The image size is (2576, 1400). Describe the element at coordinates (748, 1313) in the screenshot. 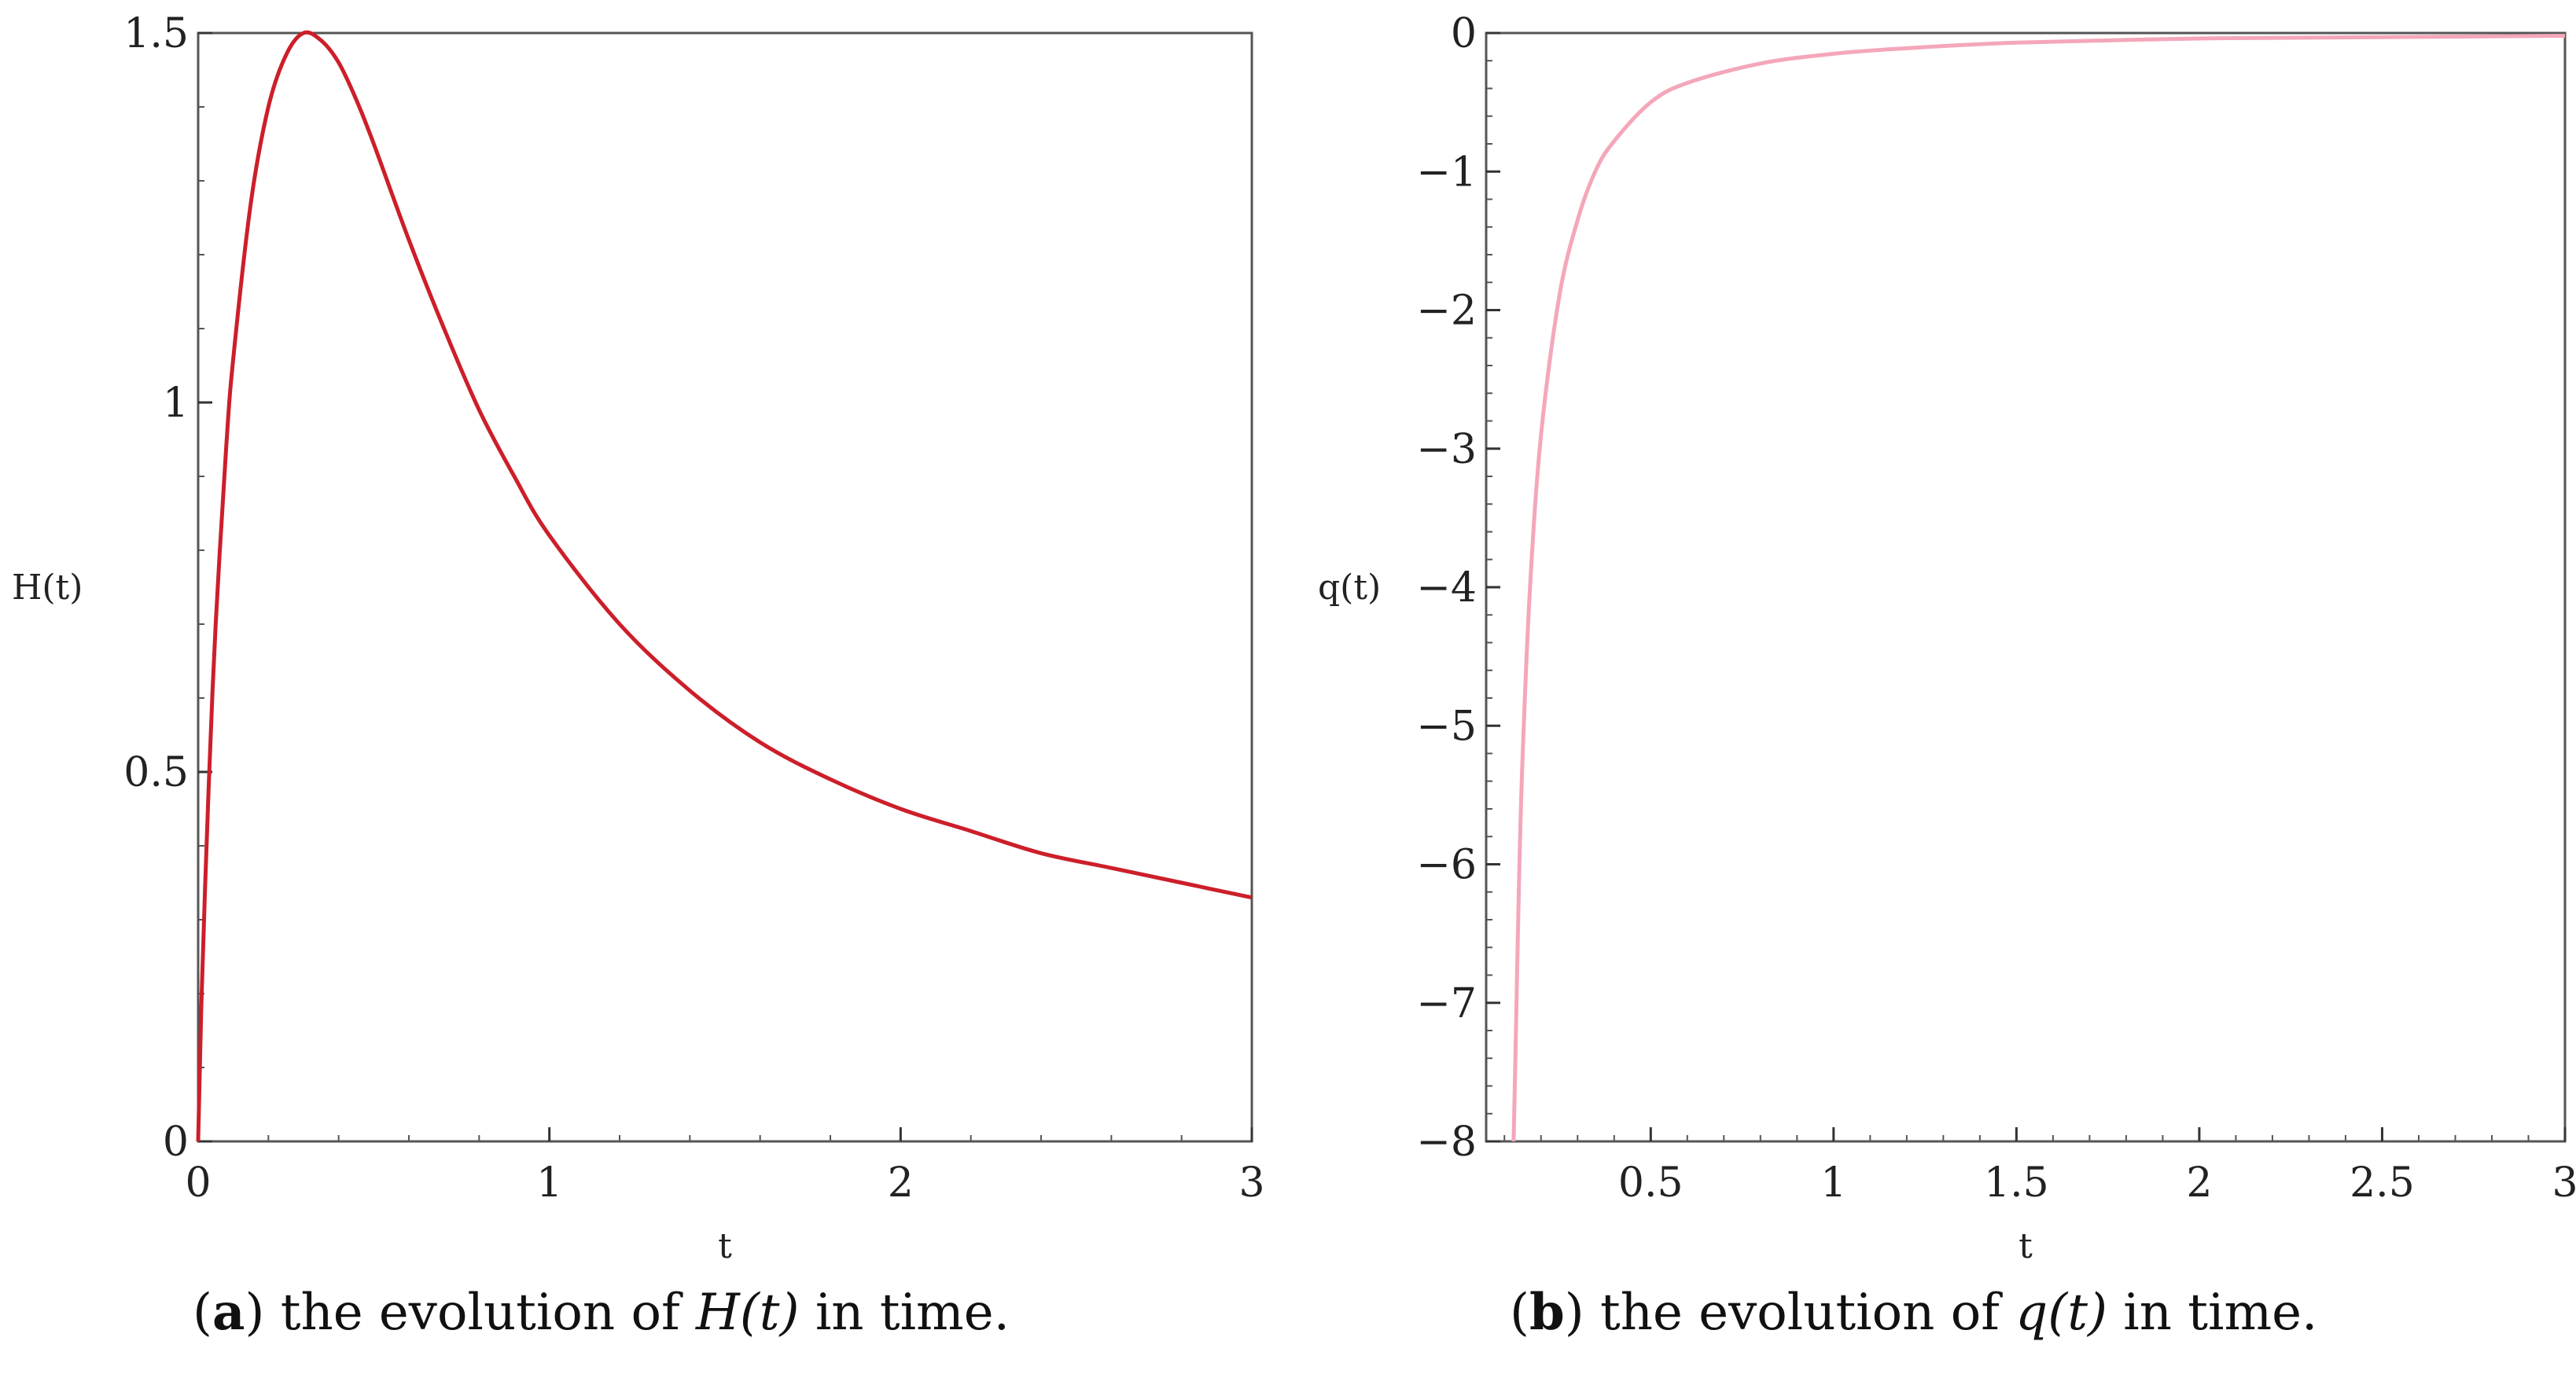

I see `caption-a-math: H(t)` at that location.